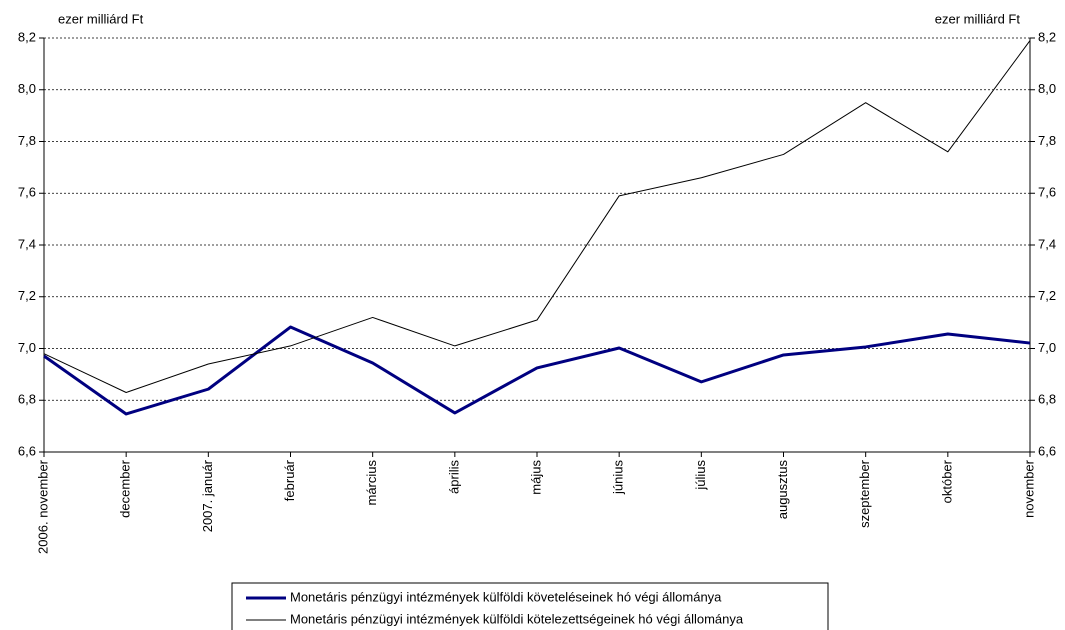  What do you see at coordinates (101, 18) in the screenshot?
I see `y-axis-label: ezer milliárd Ft` at bounding box center [101, 18].